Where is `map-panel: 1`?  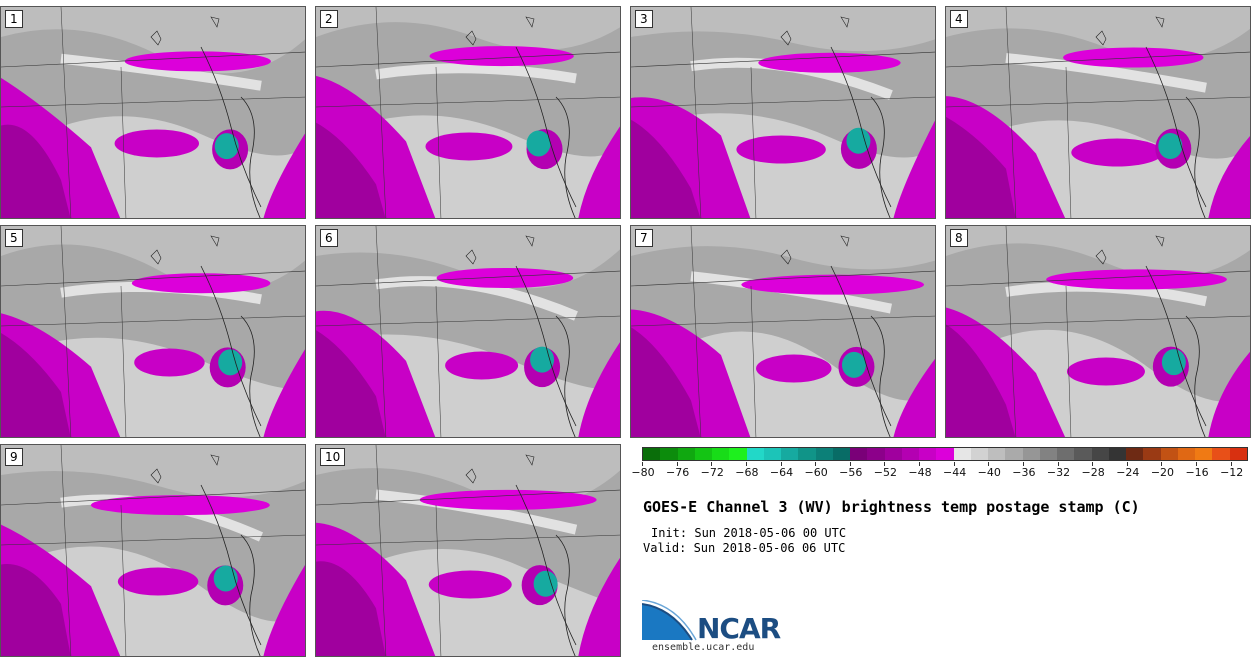 map-panel: 1 is located at coordinates (153, 112).